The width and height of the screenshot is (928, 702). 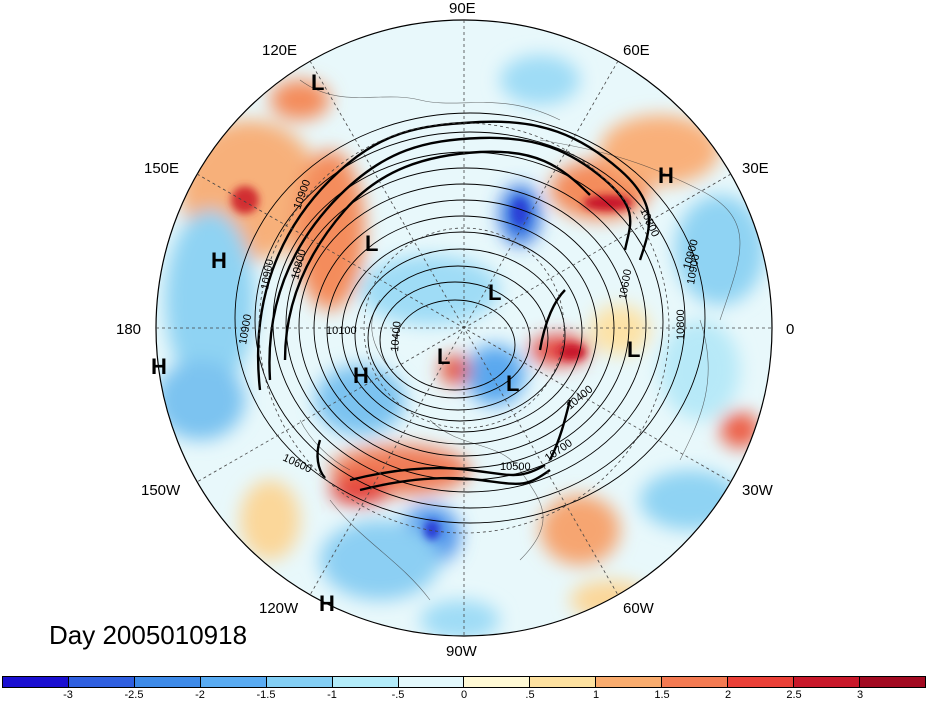 I want to click on contour-label: 10800, so click(x=681, y=324).